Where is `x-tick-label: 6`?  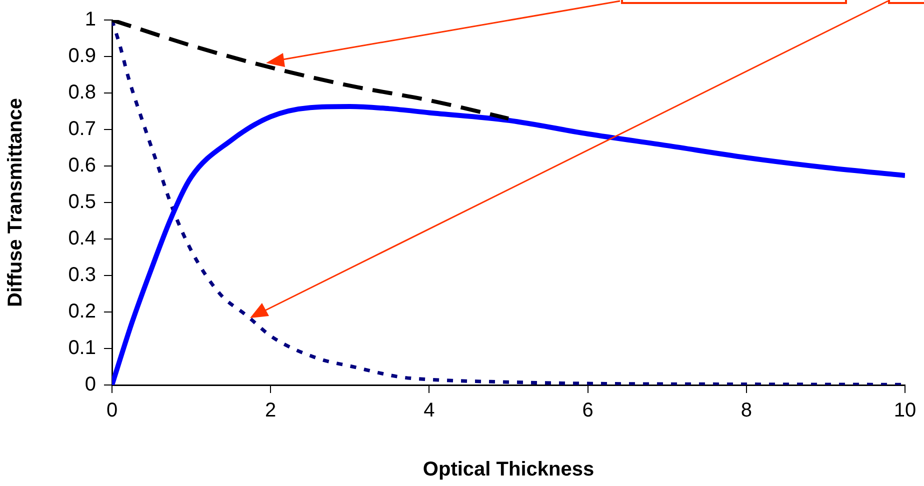
x-tick-label: 6 is located at coordinates (588, 411).